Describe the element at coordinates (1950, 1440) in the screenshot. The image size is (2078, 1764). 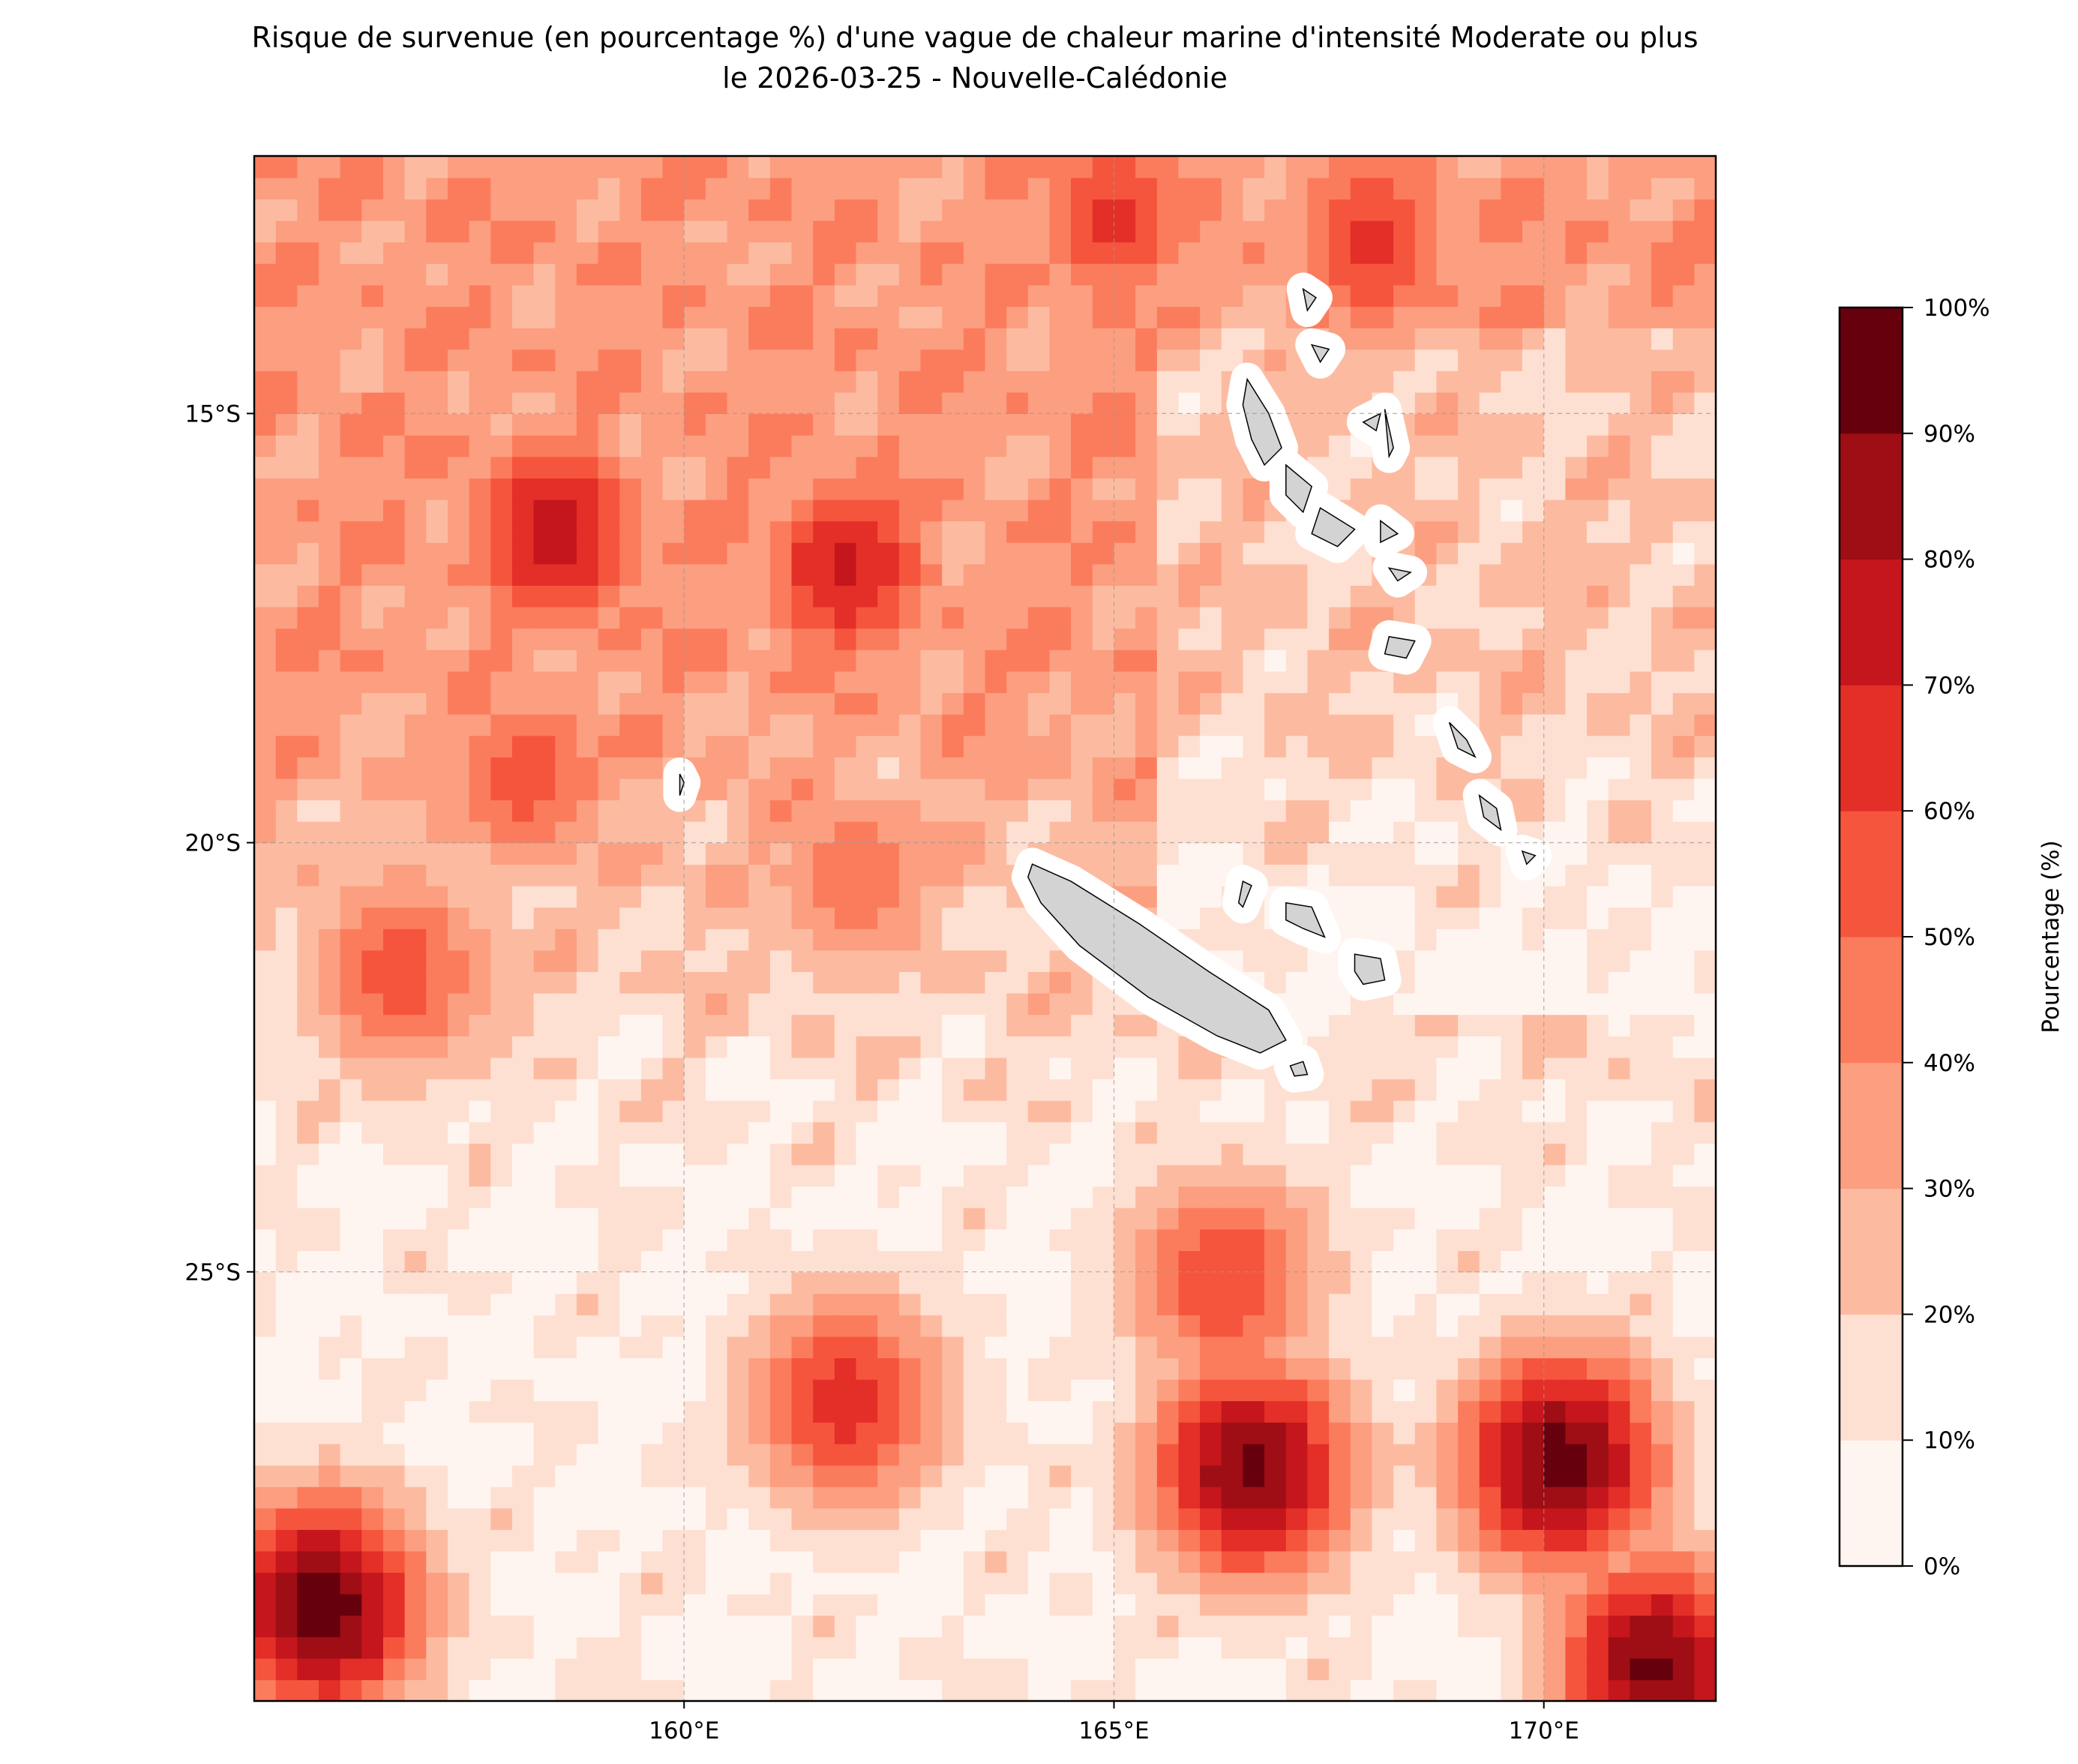
I see `colorbar-tick-label: 10%` at that location.